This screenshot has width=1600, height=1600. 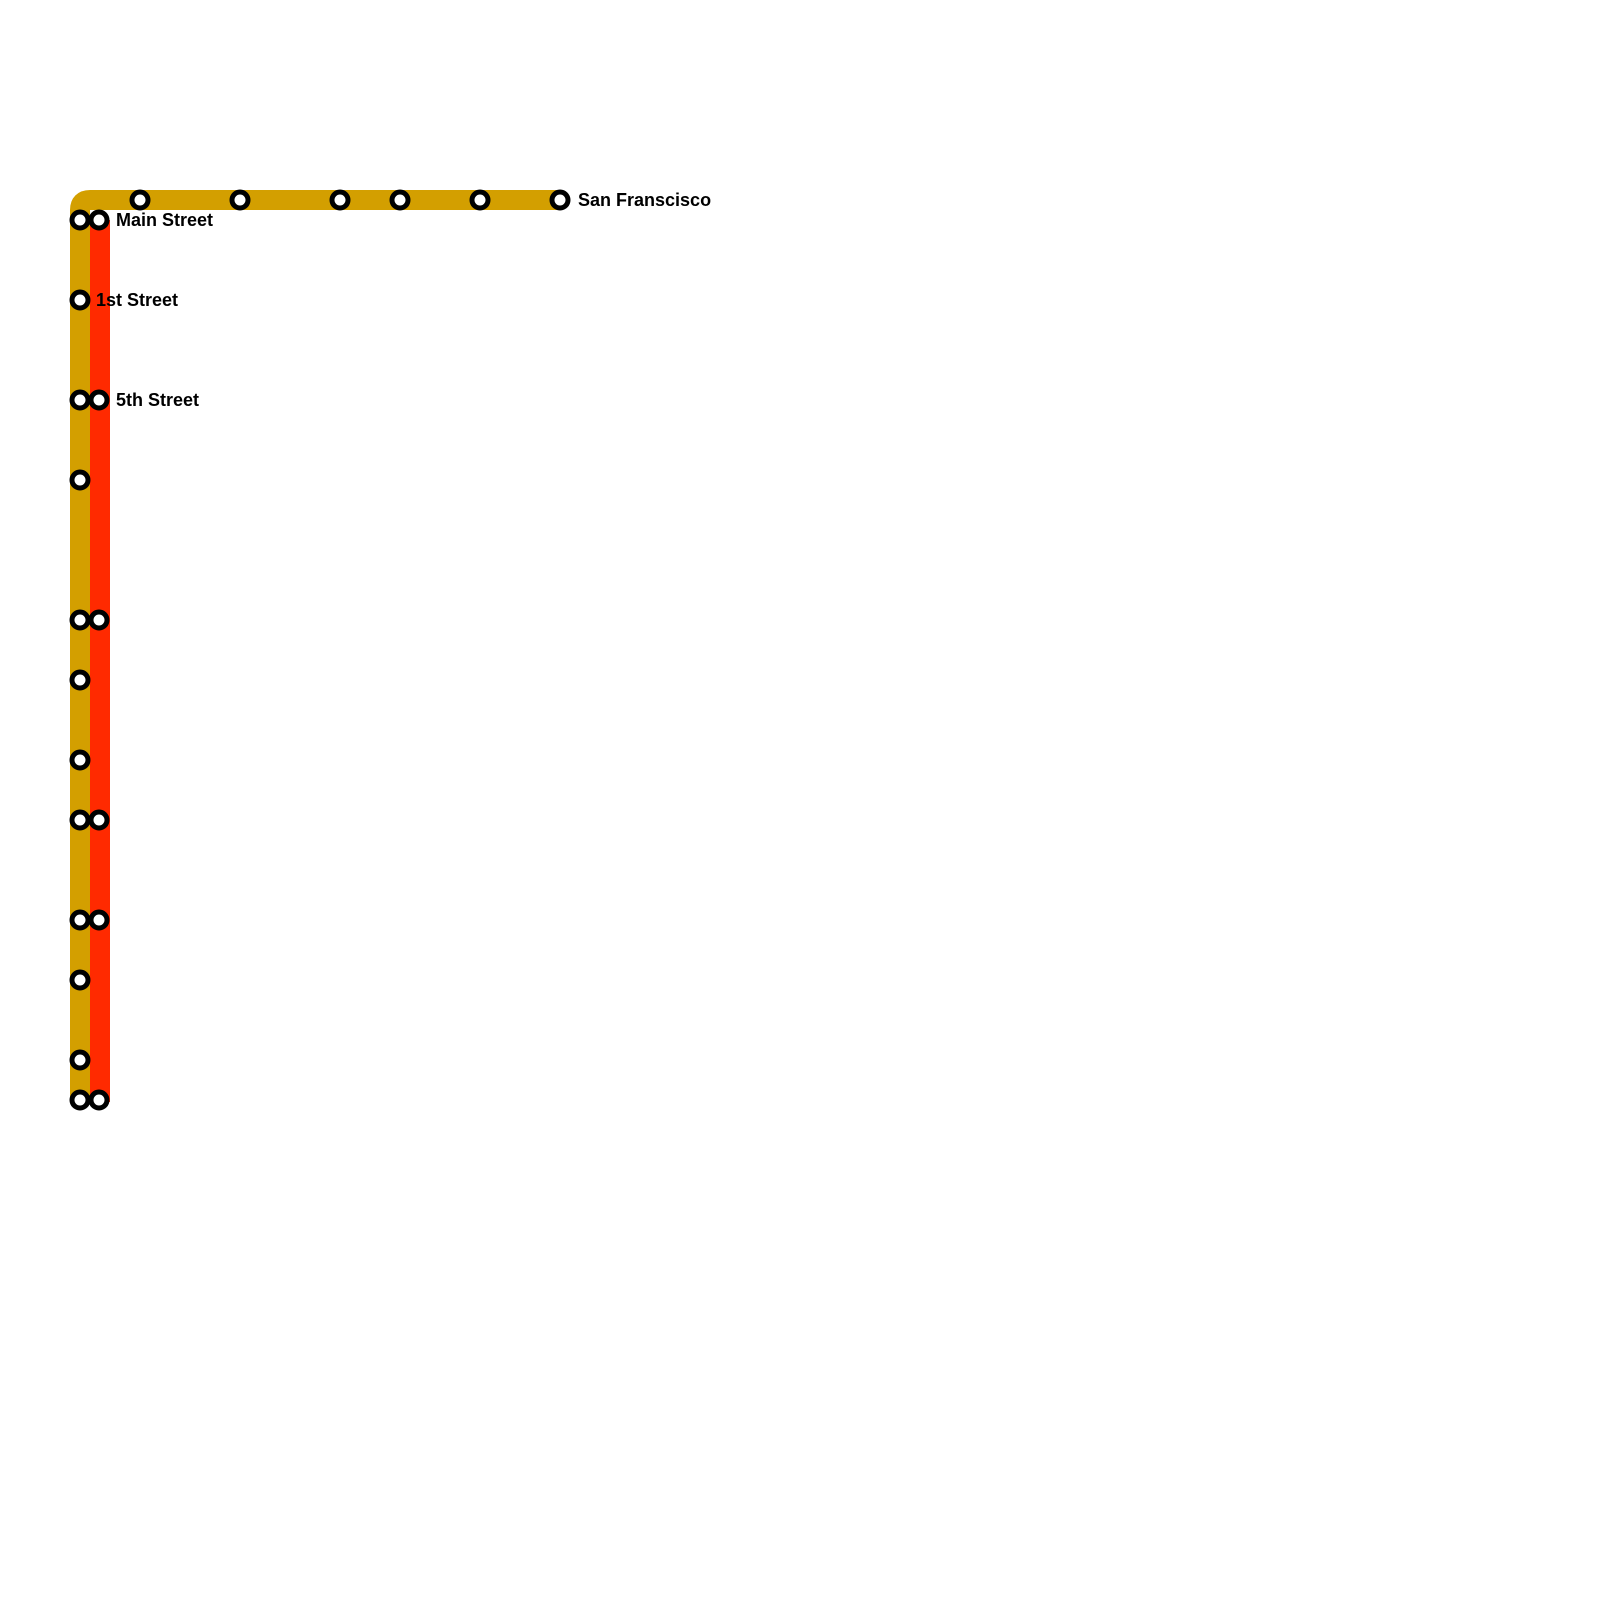 I want to click on station-label-main-street: Main Street, so click(x=164, y=220).